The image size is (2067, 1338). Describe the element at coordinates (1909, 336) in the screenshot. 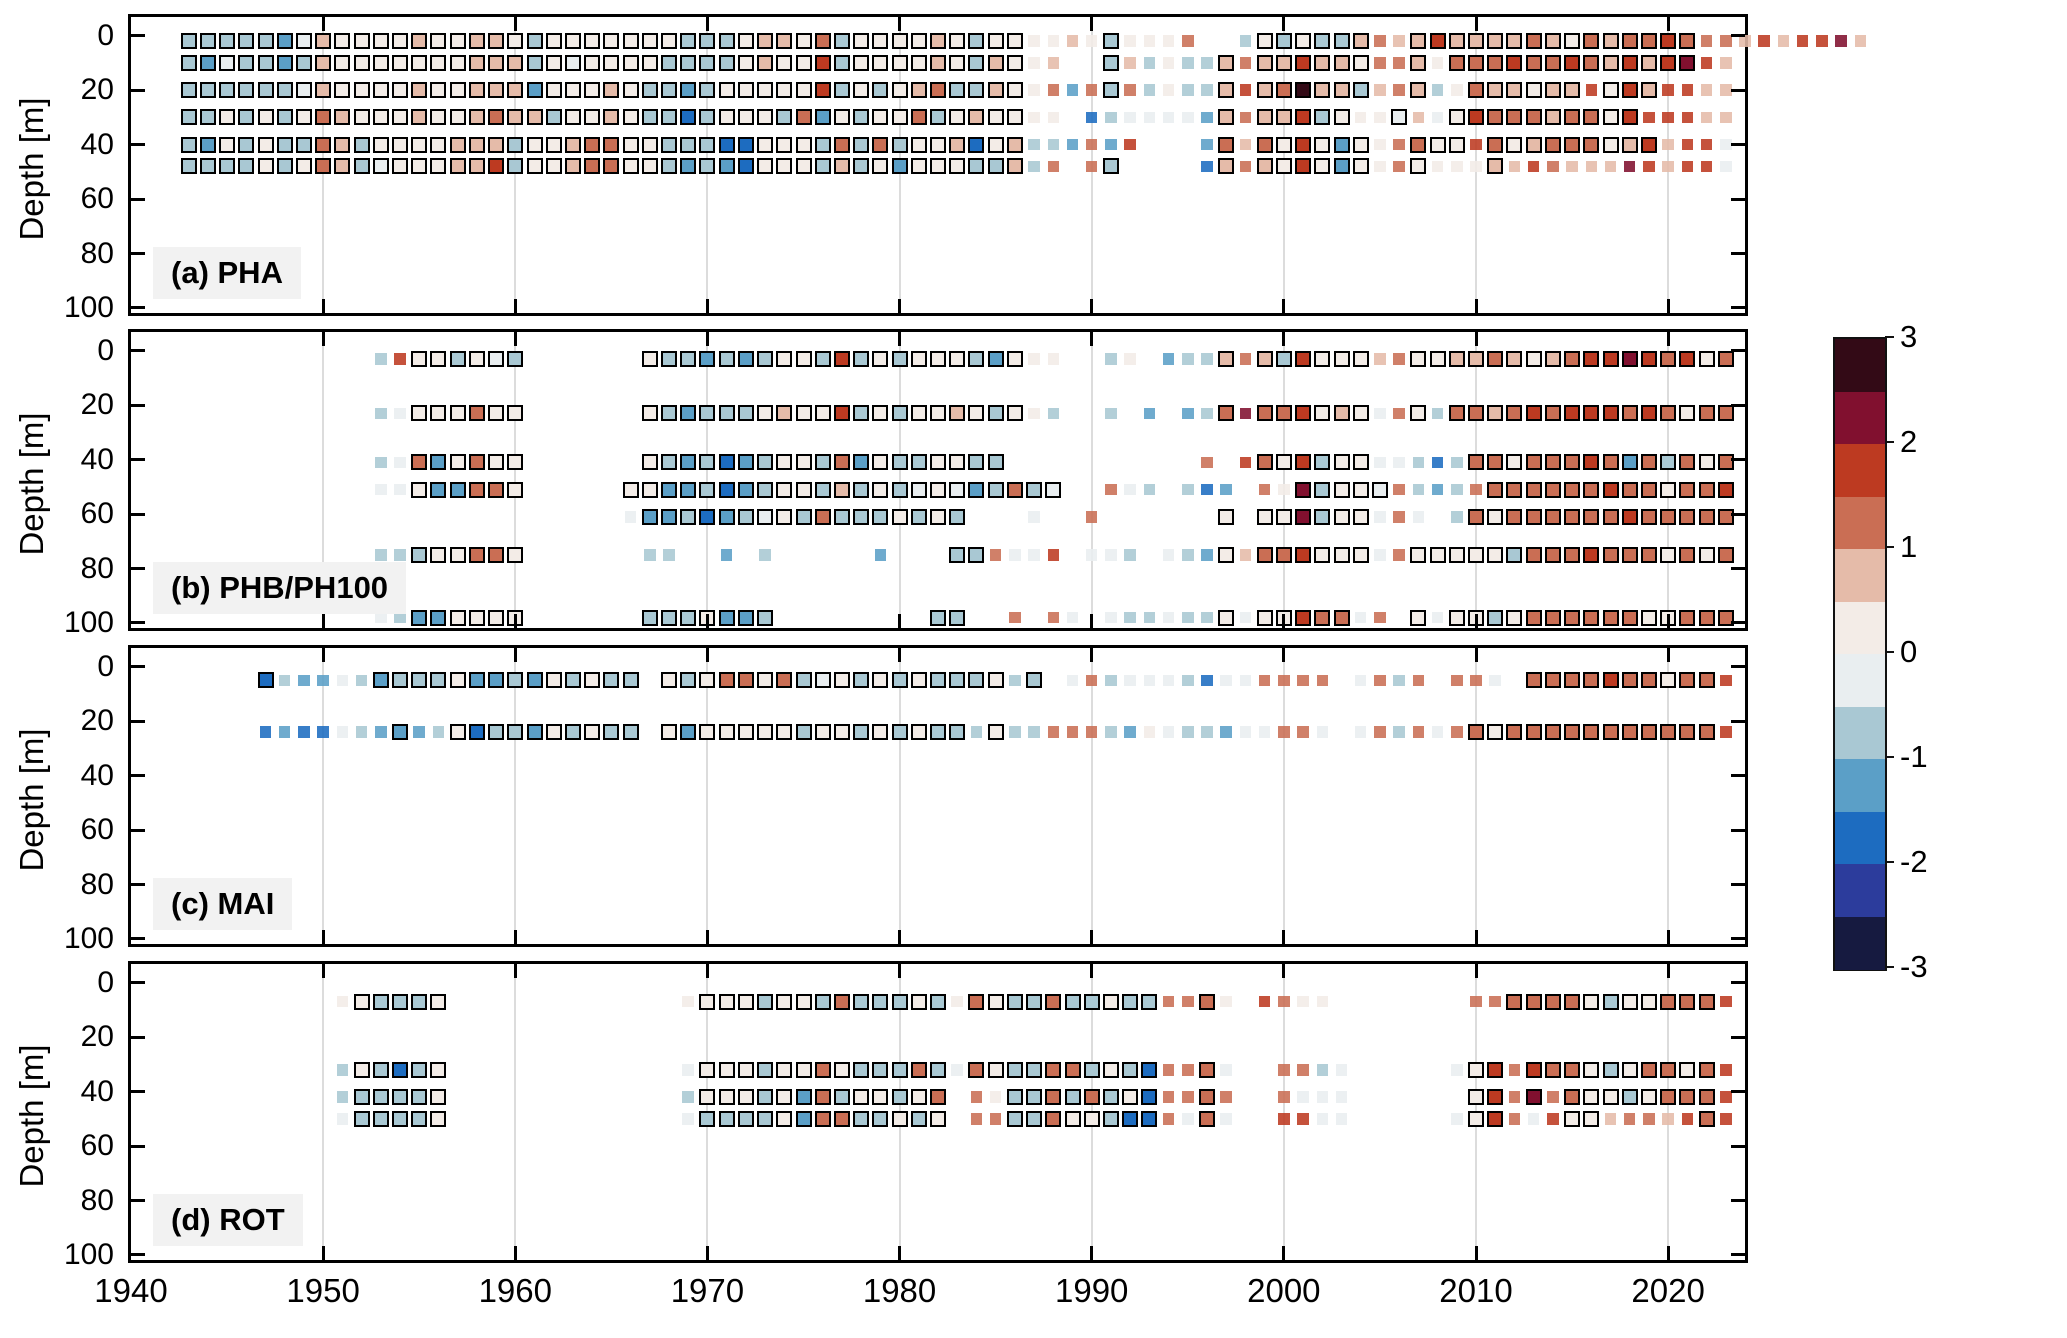

I see `colorbar-tick-label: 3` at that location.